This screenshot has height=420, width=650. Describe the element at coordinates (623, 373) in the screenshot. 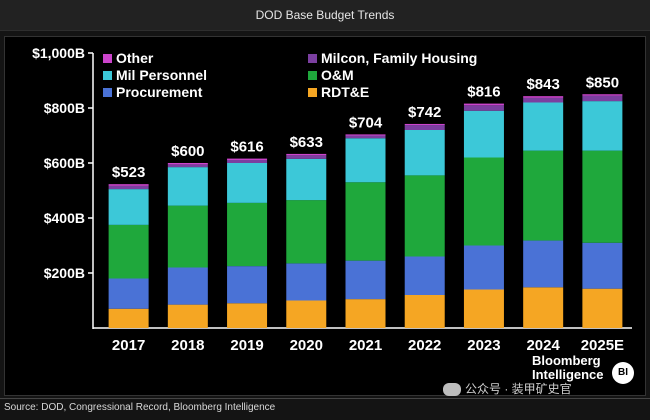

I see `bi-badge: BI` at that location.